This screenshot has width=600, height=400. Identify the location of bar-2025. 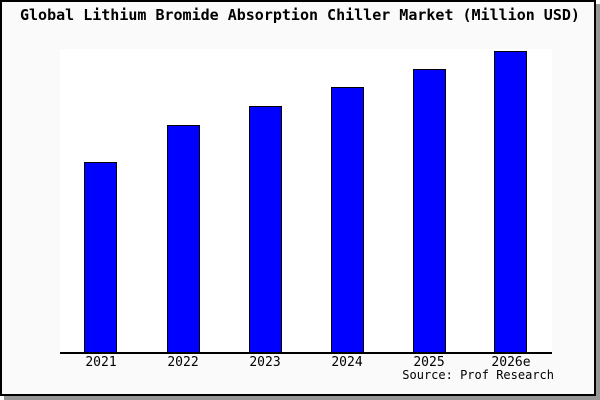
(429, 210).